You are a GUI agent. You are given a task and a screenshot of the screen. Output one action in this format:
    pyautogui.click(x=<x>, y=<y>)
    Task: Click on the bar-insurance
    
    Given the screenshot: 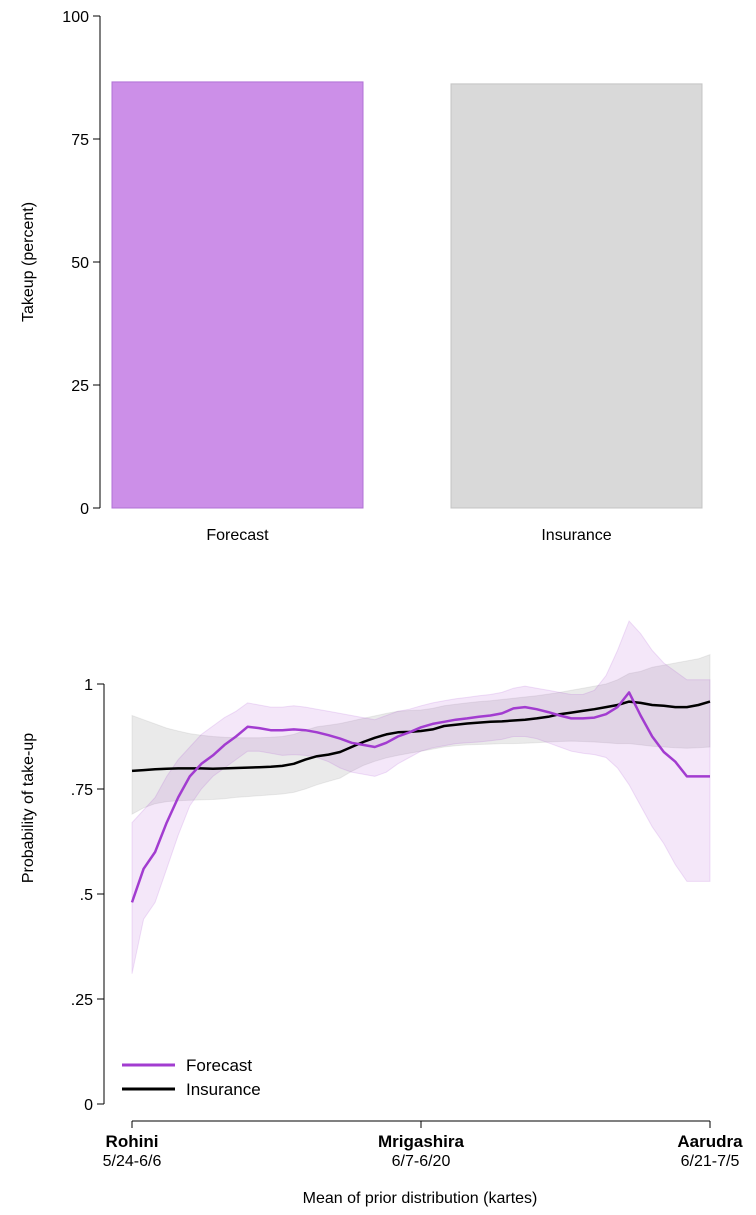 What is the action you would take?
    pyautogui.click(x=576, y=296)
    